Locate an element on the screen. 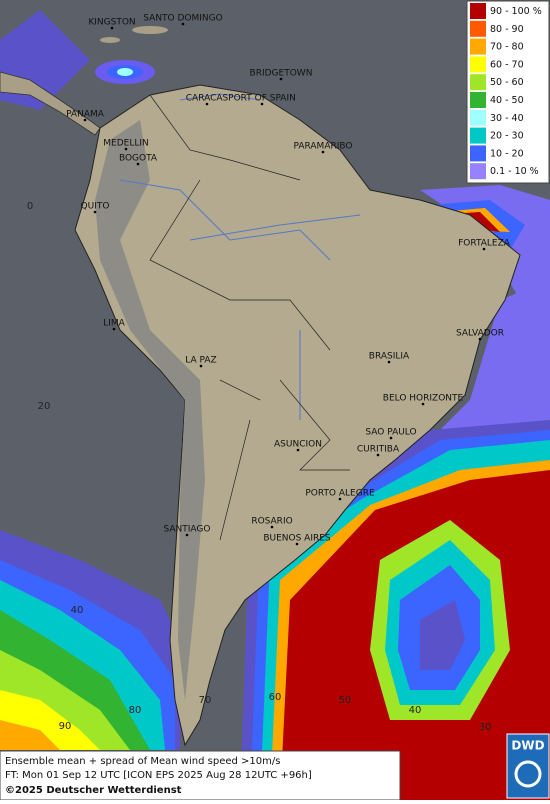 This screenshot has height=804, width=550. city-label: KINGSTON is located at coordinates (111, 23).